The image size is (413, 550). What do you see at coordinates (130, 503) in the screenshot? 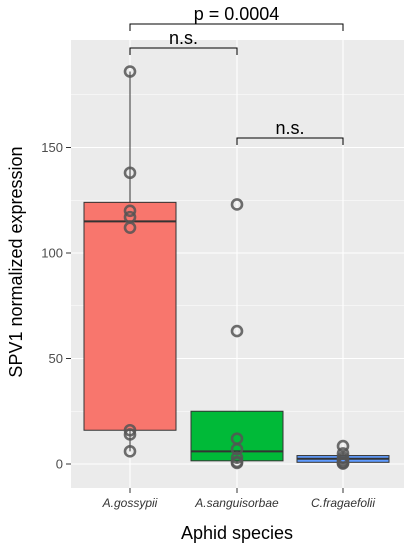
I see `x-tick-label: A.gossypii` at bounding box center [130, 503].